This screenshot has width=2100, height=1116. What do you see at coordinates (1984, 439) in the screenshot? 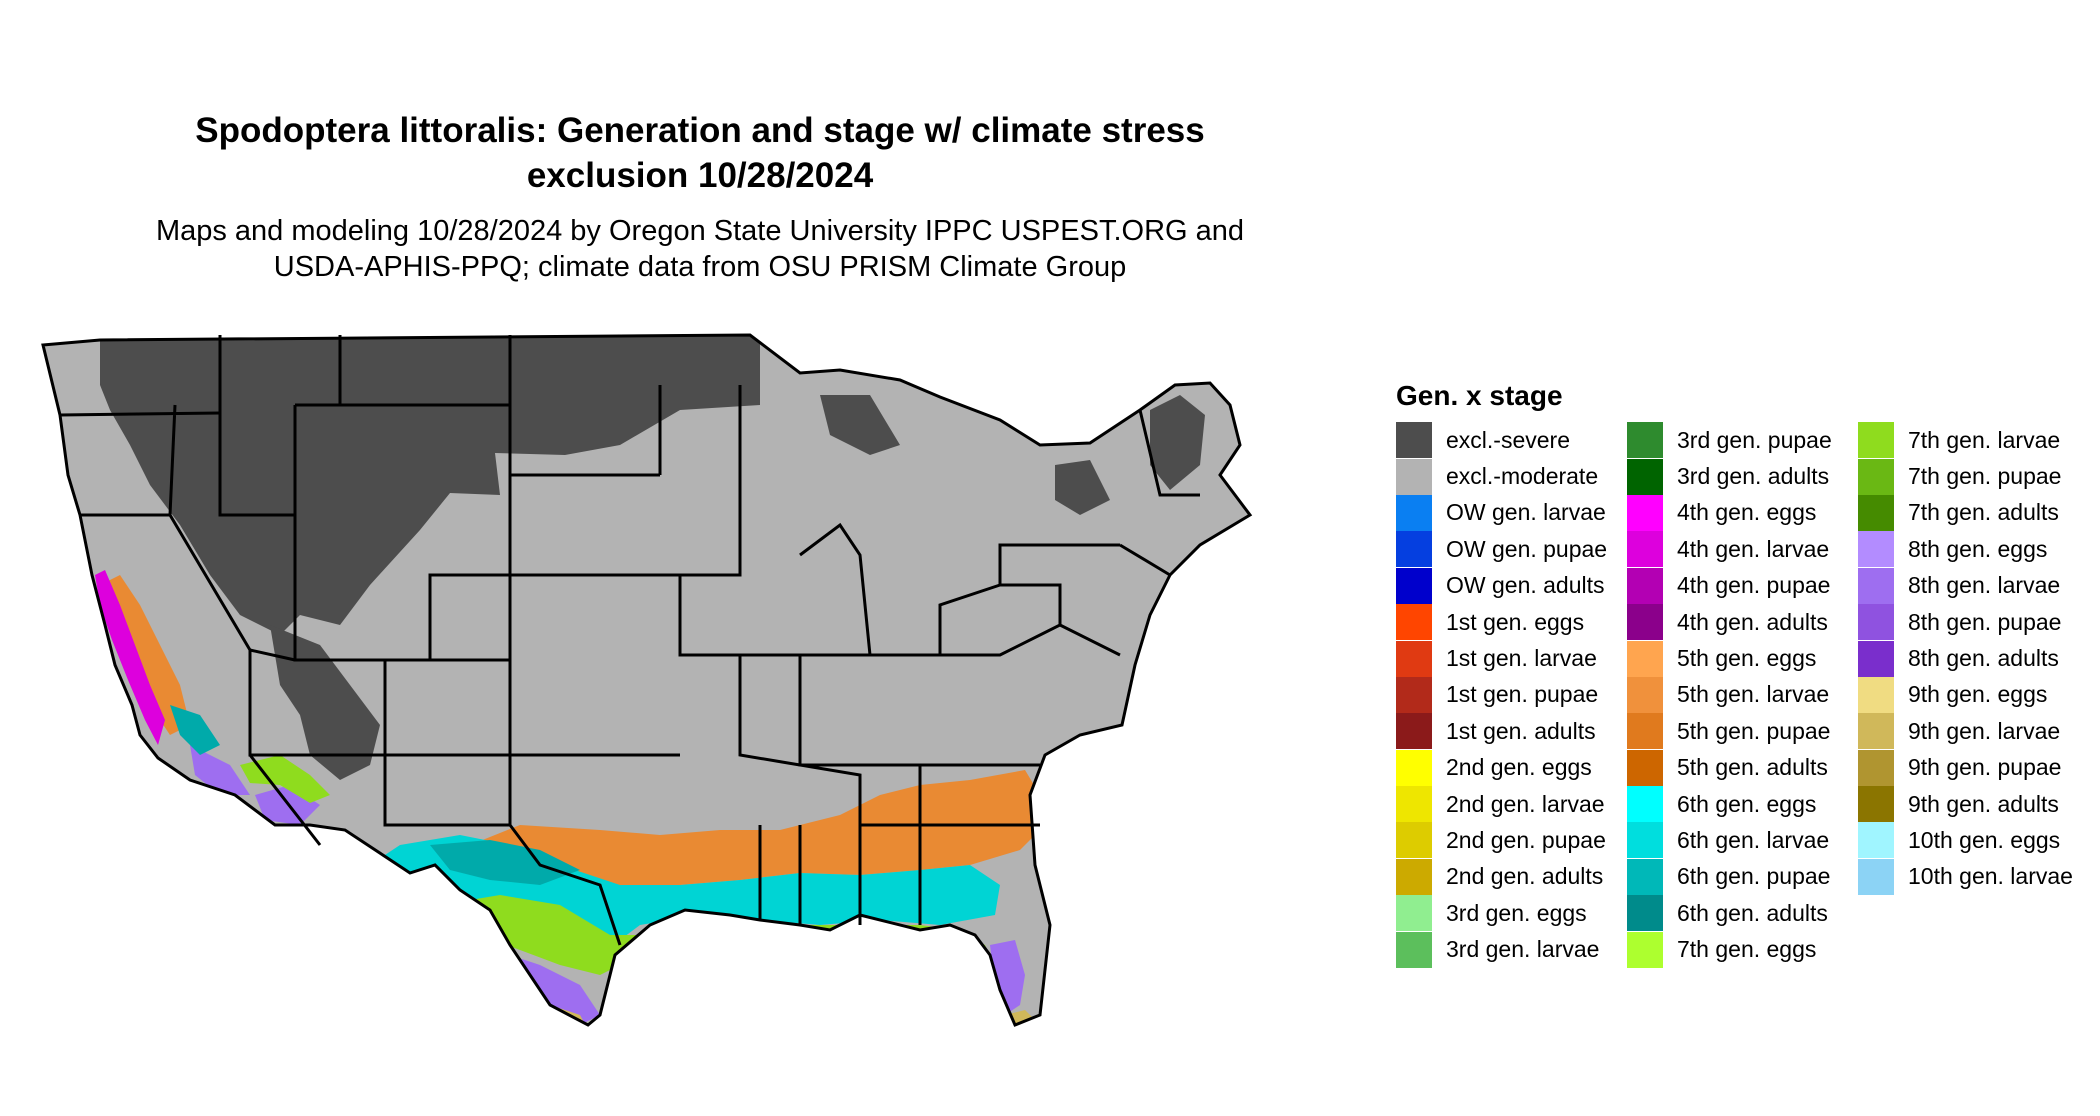
I see `legend-label: 7th gen. larvae` at bounding box center [1984, 439].